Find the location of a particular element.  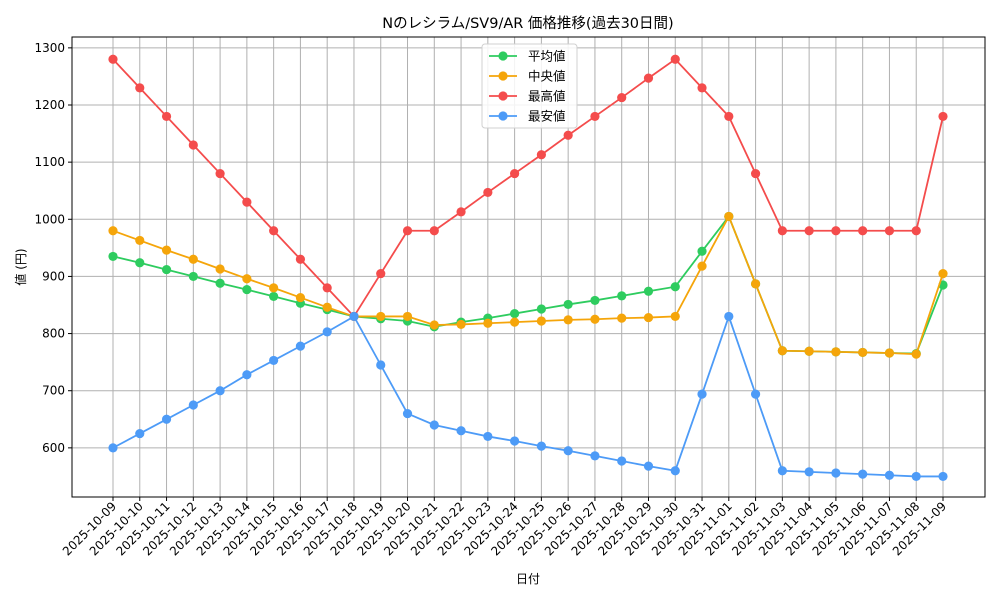

y-tick-label: 800 is located at coordinates (53, 334).